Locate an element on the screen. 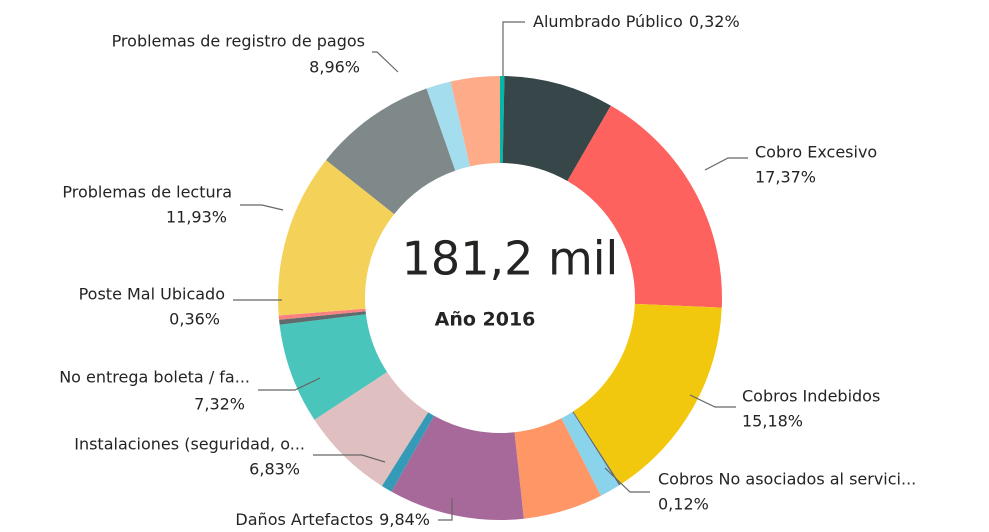  data-label: Alumbrado Público 0,32% is located at coordinates (636, 21).